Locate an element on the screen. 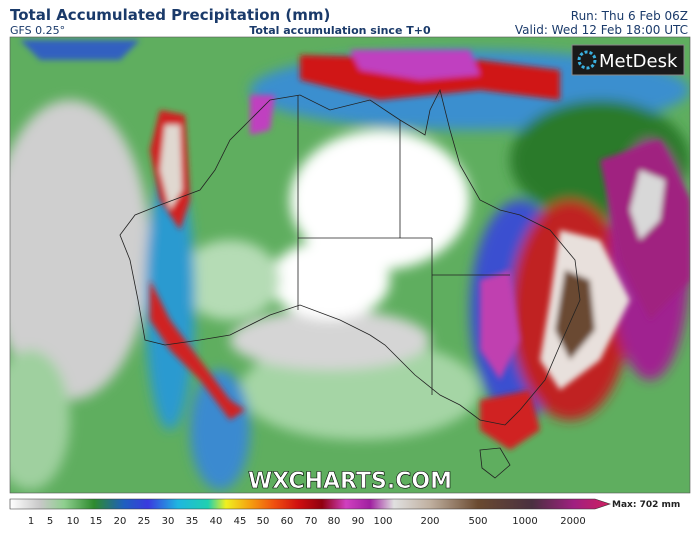 The height and width of the screenshot is (537, 700). colorbar-tick-label: 30 is located at coordinates (168, 521).